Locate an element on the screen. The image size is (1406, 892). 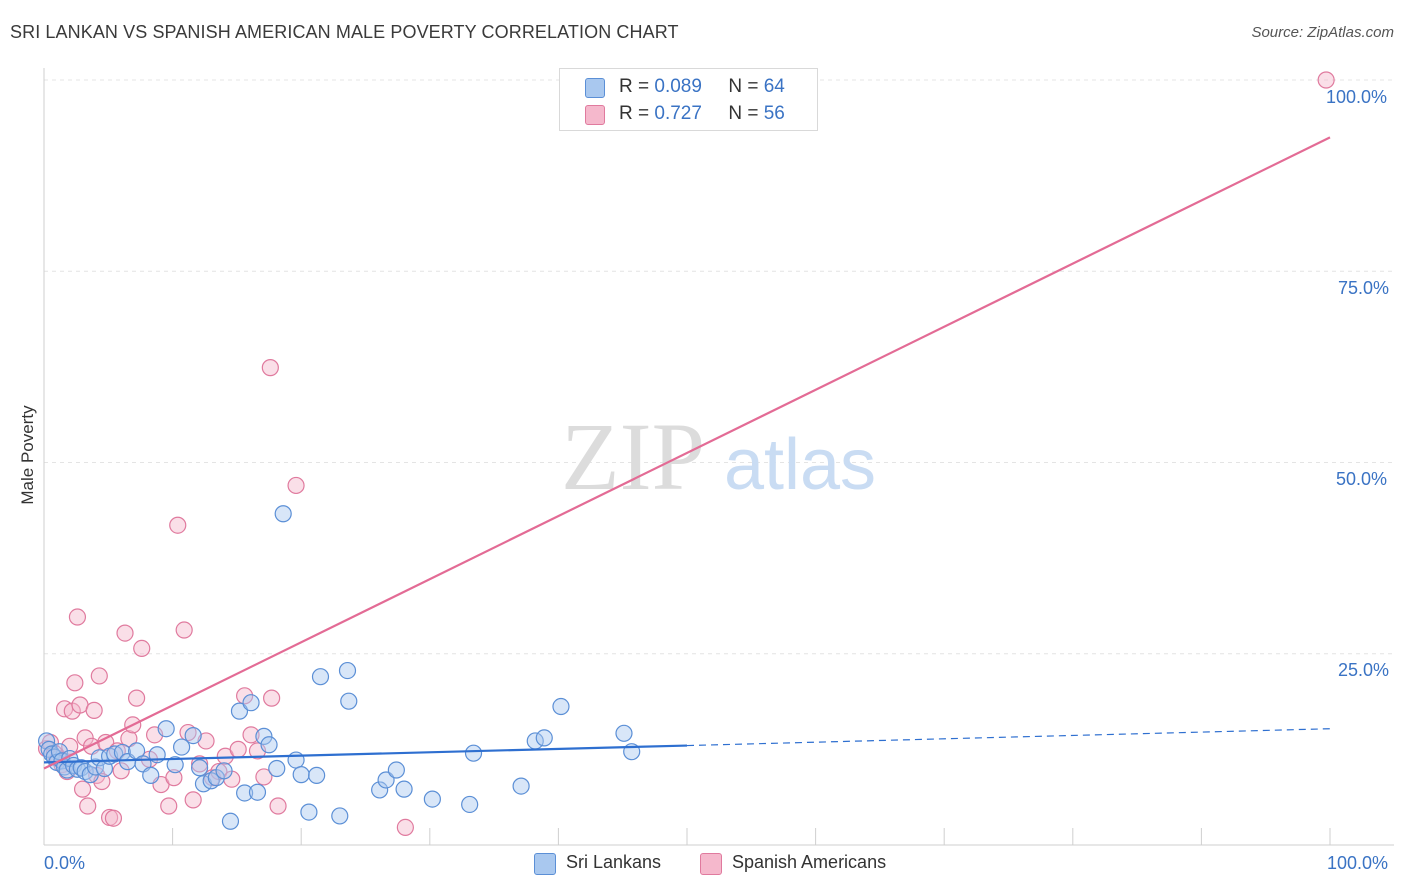
legend-r-value: 0.727 is located at coordinates (678, 113).